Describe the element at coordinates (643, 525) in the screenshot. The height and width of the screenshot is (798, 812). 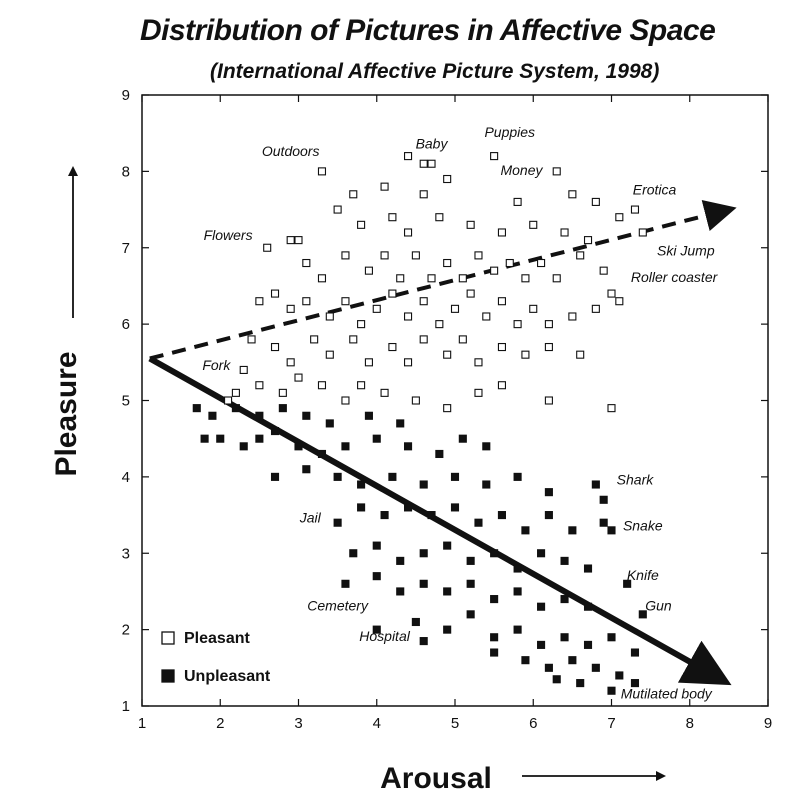
I see `annotation-label: Snake` at that location.